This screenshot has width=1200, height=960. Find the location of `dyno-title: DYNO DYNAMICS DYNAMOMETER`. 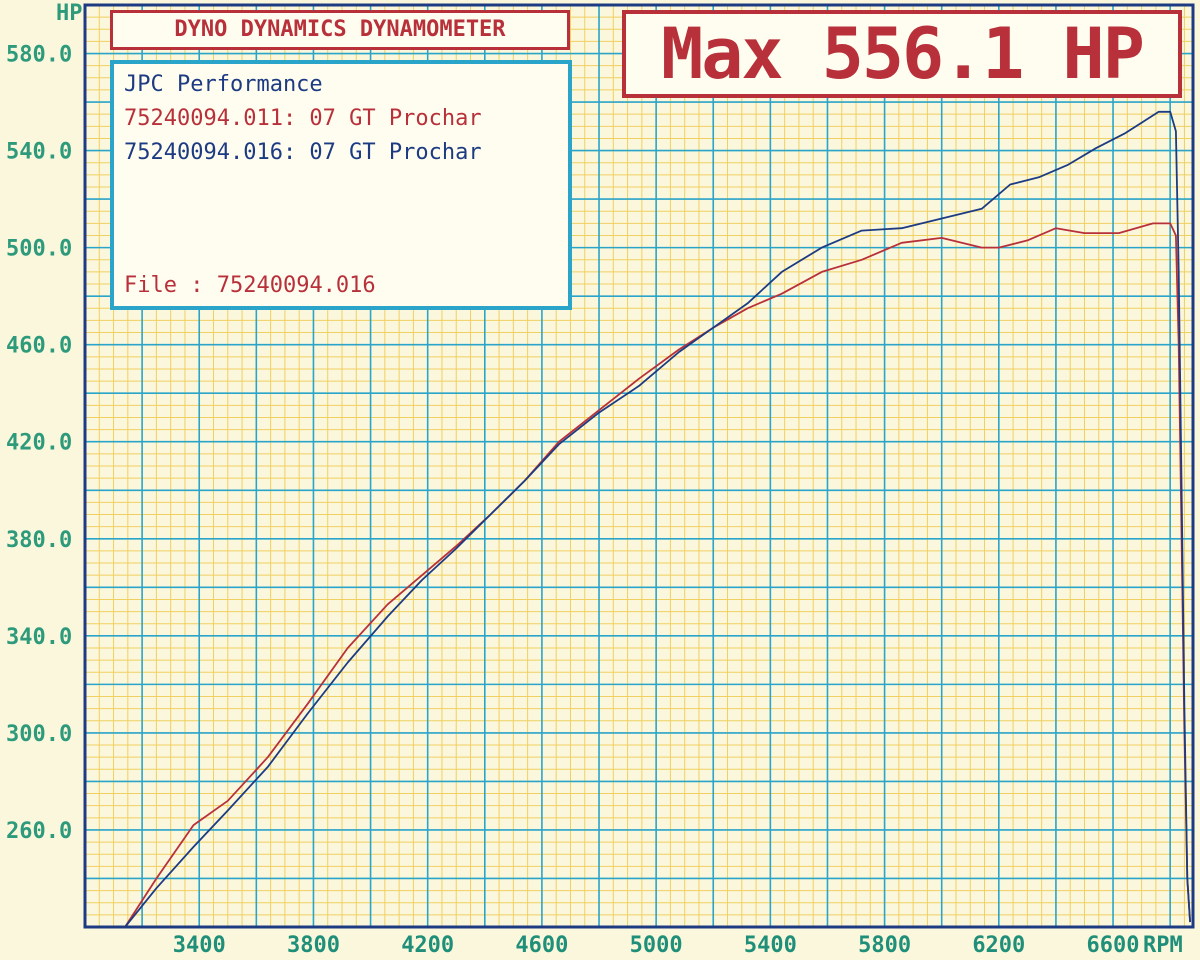

dyno-title: DYNO DYNAMICS DYNAMOMETER is located at coordinates (340, 29).